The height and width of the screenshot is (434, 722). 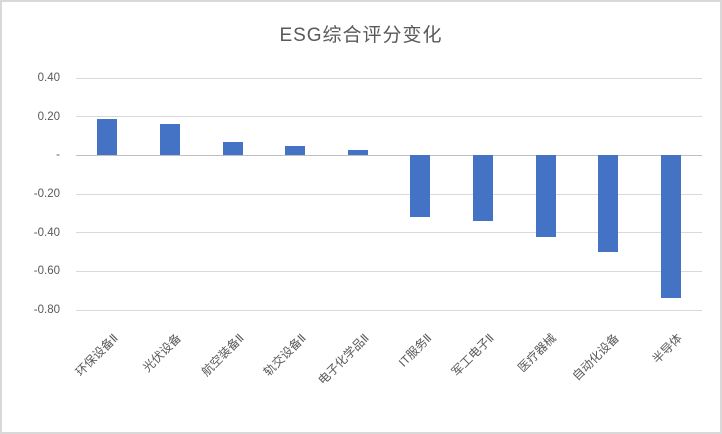 What do you see at coordinates (667, 349) in the screenshot?
I see `x-axis-category-label: 半导体` at bounding box center [667, 349].